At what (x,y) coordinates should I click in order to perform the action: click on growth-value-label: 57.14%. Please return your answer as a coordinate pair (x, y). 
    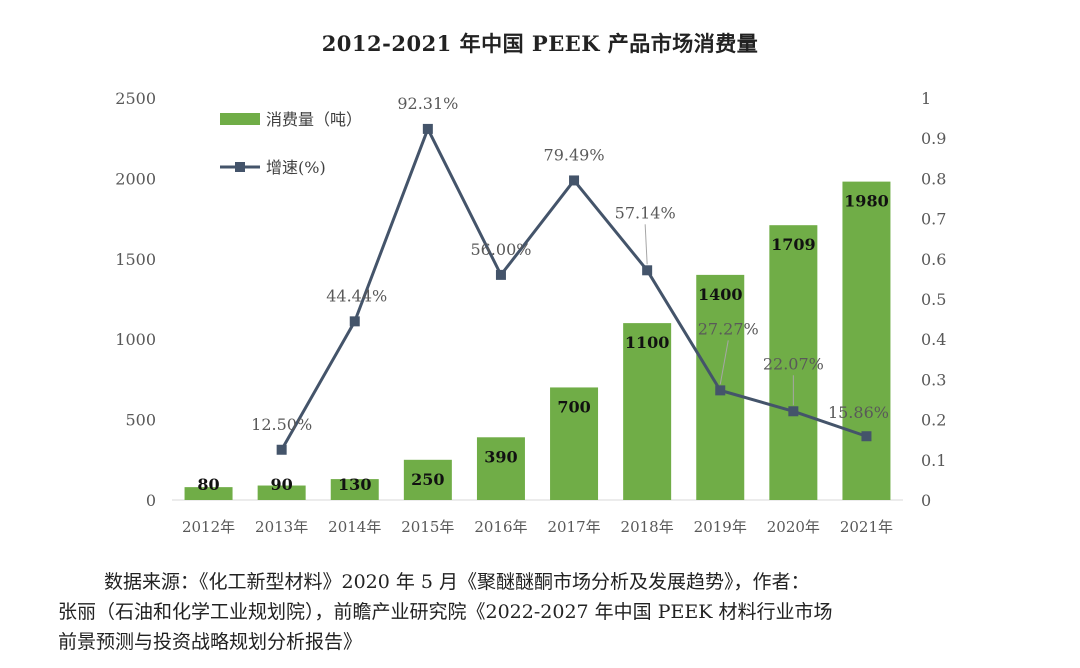
    Looking at the image, I should click on (645, 212).